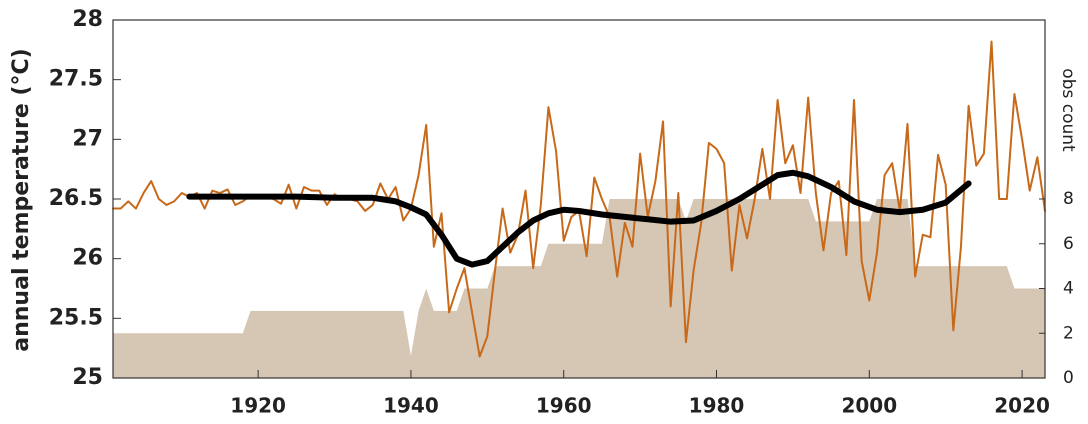 The width and height of the screenshot is (1088, 424). What do you see at coordinates (21, 199) in the screenshot?
I see `y-axis-label: annual temperature (°C)` at bounding box center [21, 199].